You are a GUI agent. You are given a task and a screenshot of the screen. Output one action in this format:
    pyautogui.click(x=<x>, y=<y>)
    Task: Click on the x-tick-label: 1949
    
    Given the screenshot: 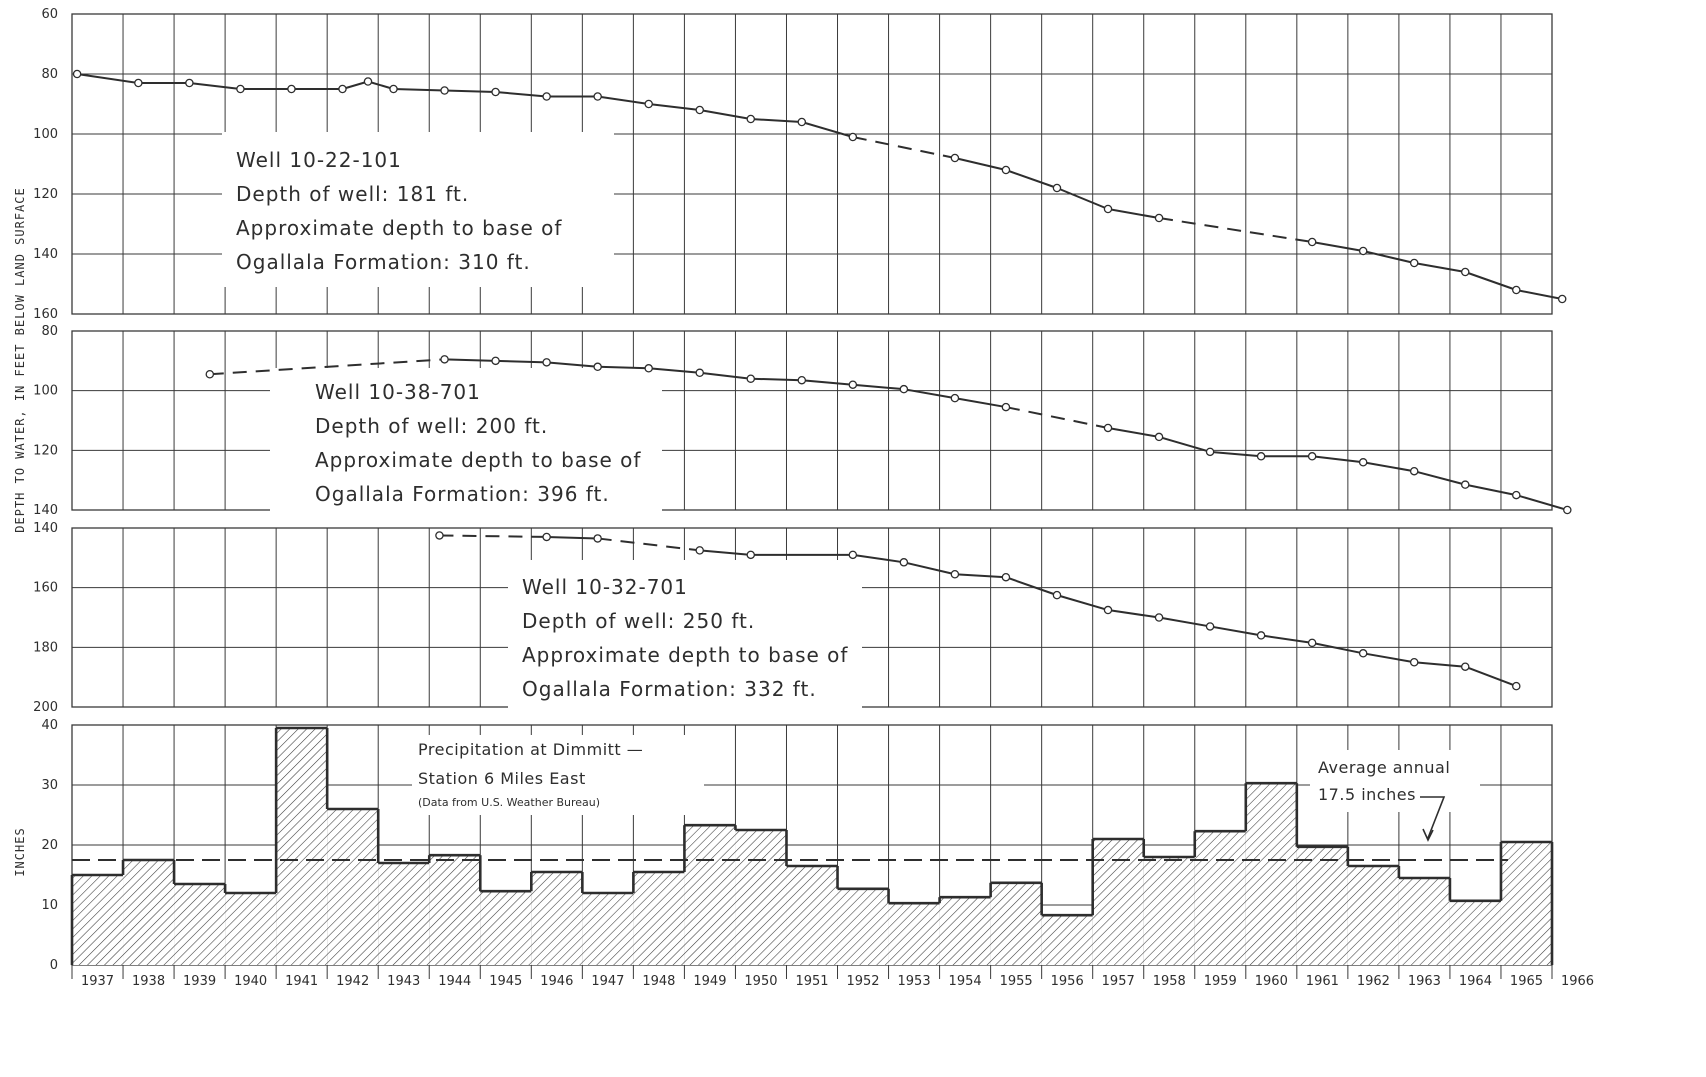 What is the action you would take?
    pyautogui.click(x=709, y=981)
    